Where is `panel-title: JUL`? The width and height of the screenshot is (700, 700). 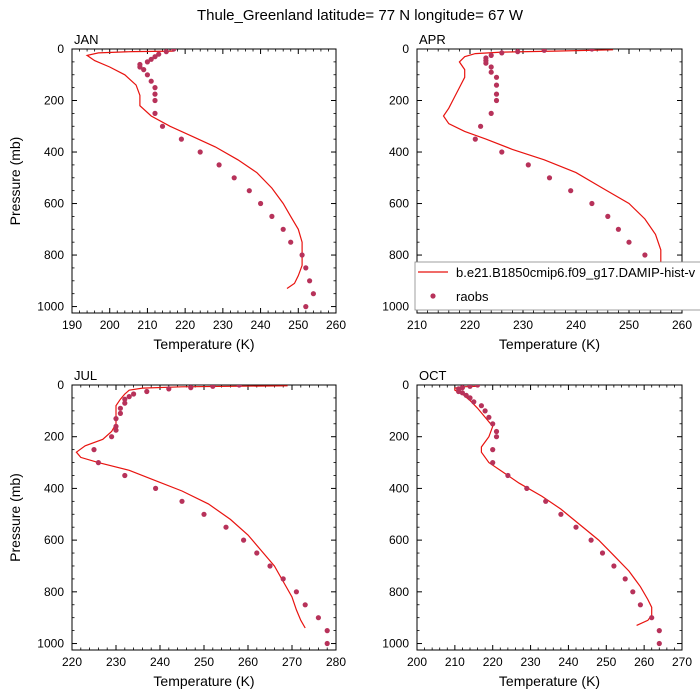
panel-title: JUL is located at coordinates (85, 375).